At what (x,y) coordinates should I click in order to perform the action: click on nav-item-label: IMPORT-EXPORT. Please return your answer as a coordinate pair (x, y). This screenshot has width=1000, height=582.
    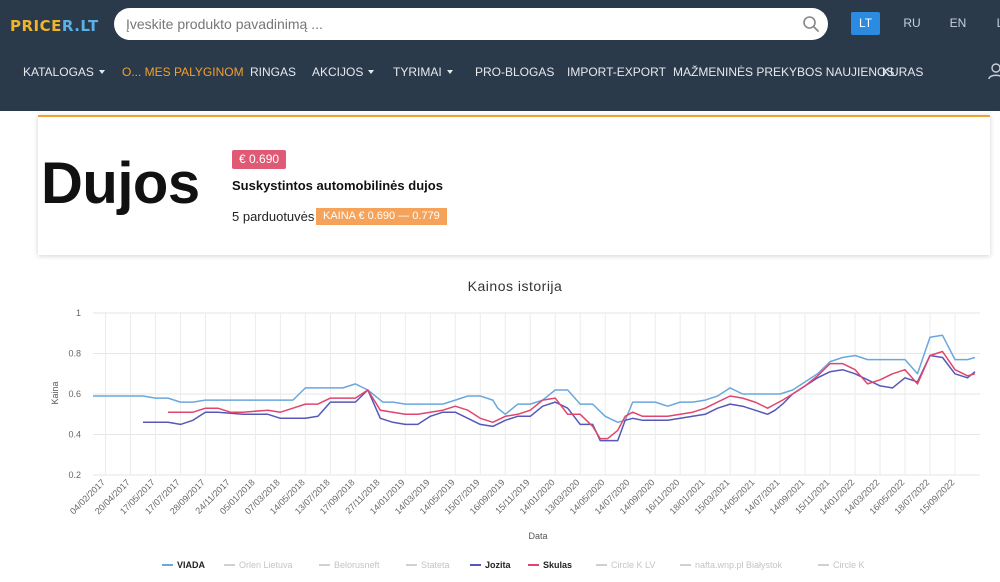
    Looking at the image, I should click on (616, 72).